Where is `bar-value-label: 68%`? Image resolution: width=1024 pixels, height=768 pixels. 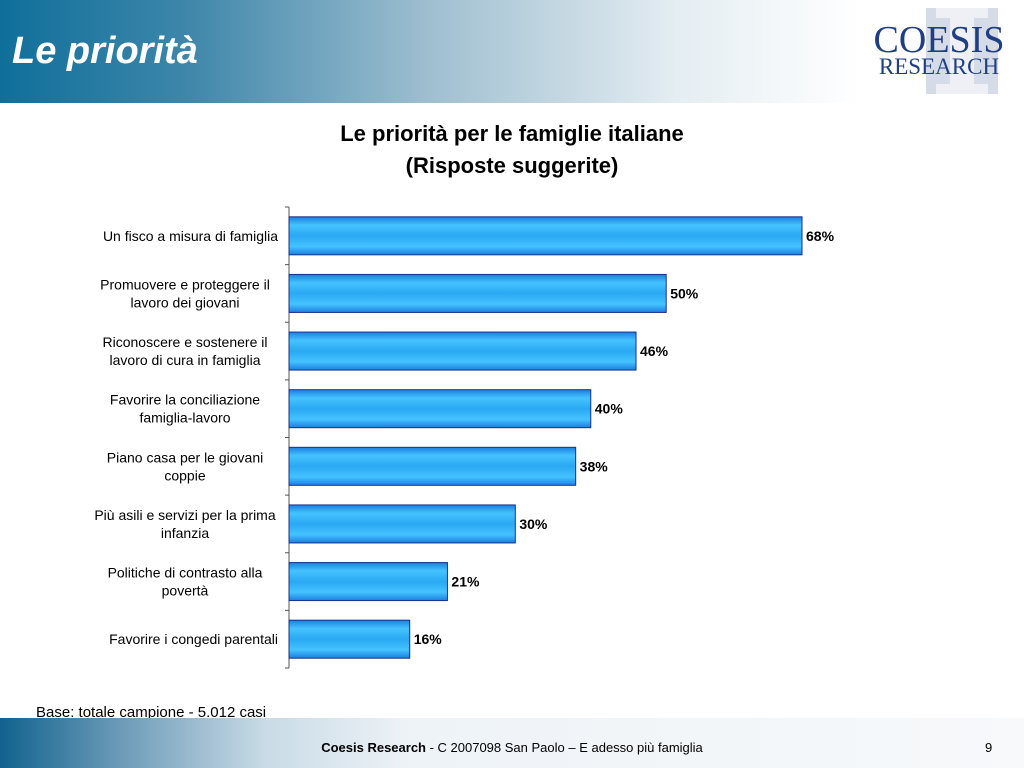 bar-value-label: 68% is located at coordinates (820, 236).